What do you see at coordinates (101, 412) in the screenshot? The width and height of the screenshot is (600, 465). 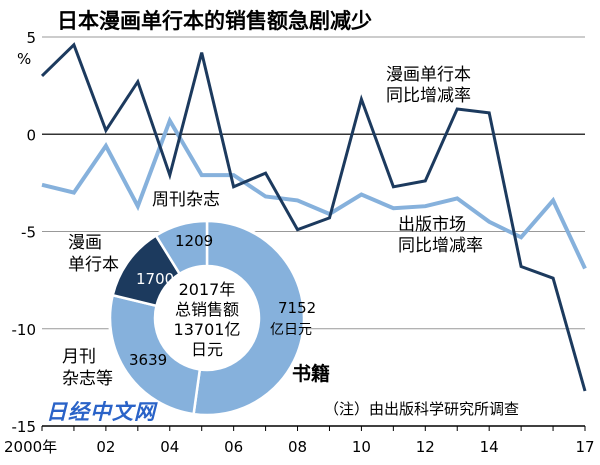 I see `watermark-logo: 日经中文网` at bounding box center [101, 412].